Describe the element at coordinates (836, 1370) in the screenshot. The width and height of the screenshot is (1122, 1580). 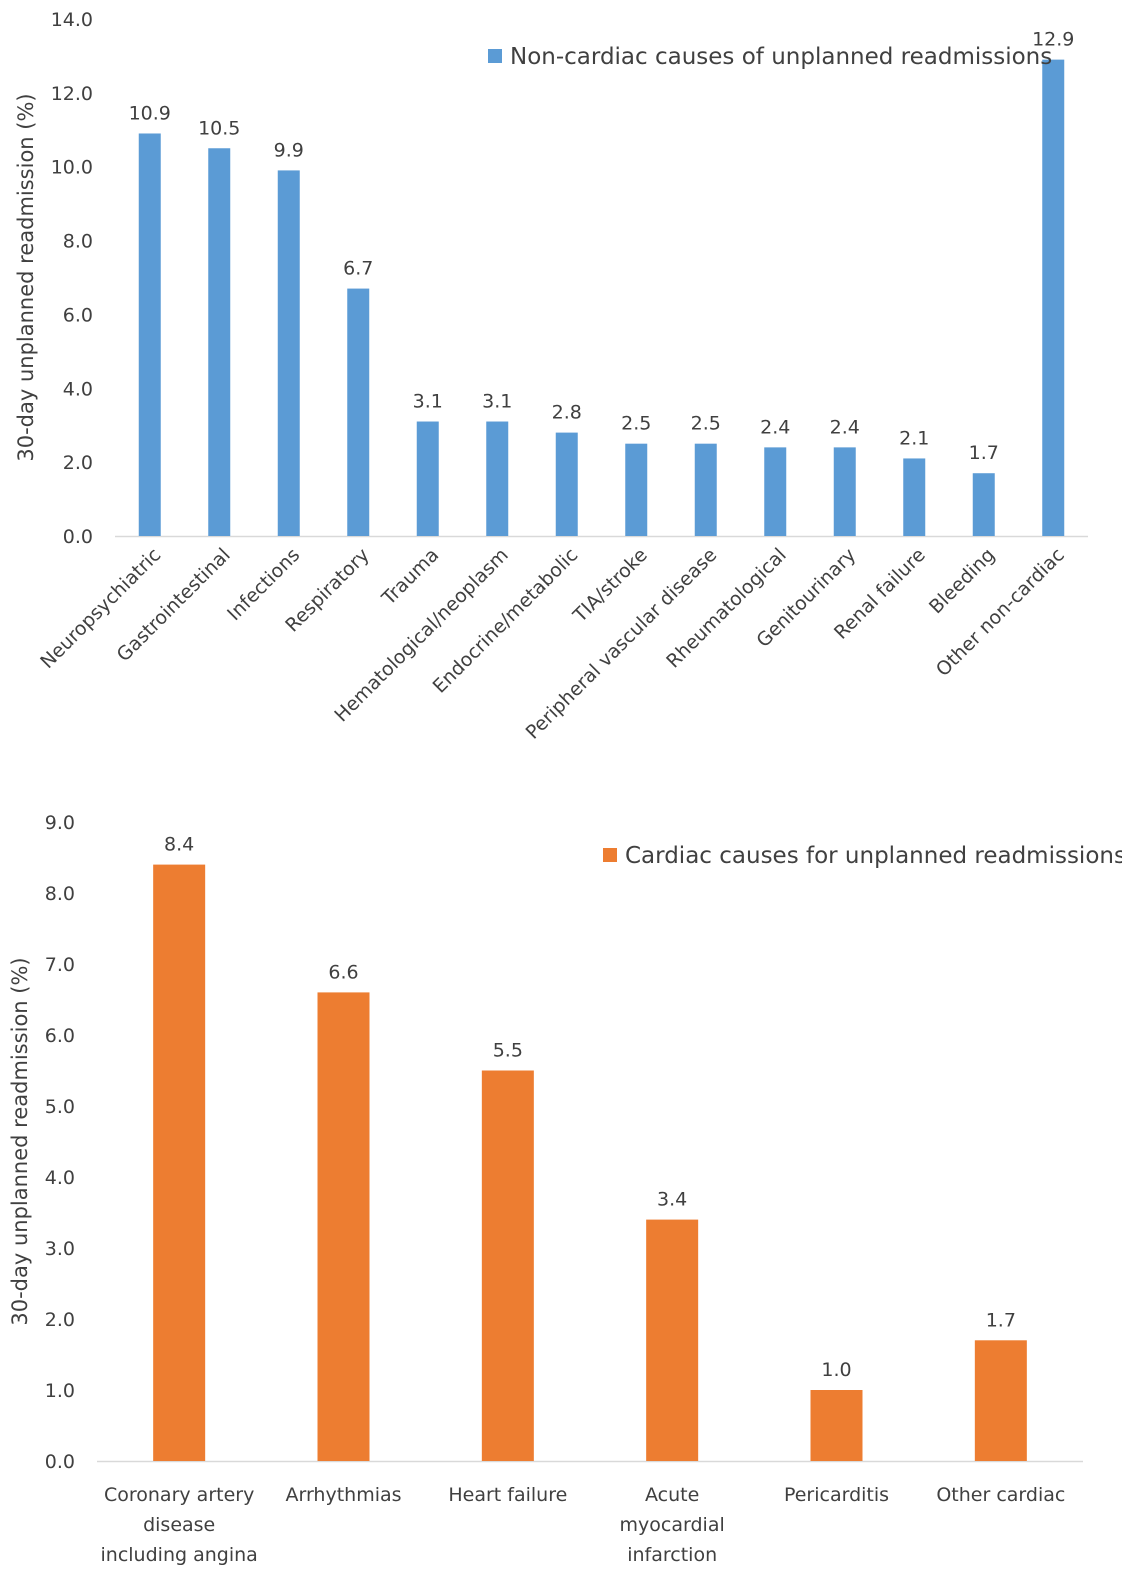
I see `data-label: 1.0` at that location.